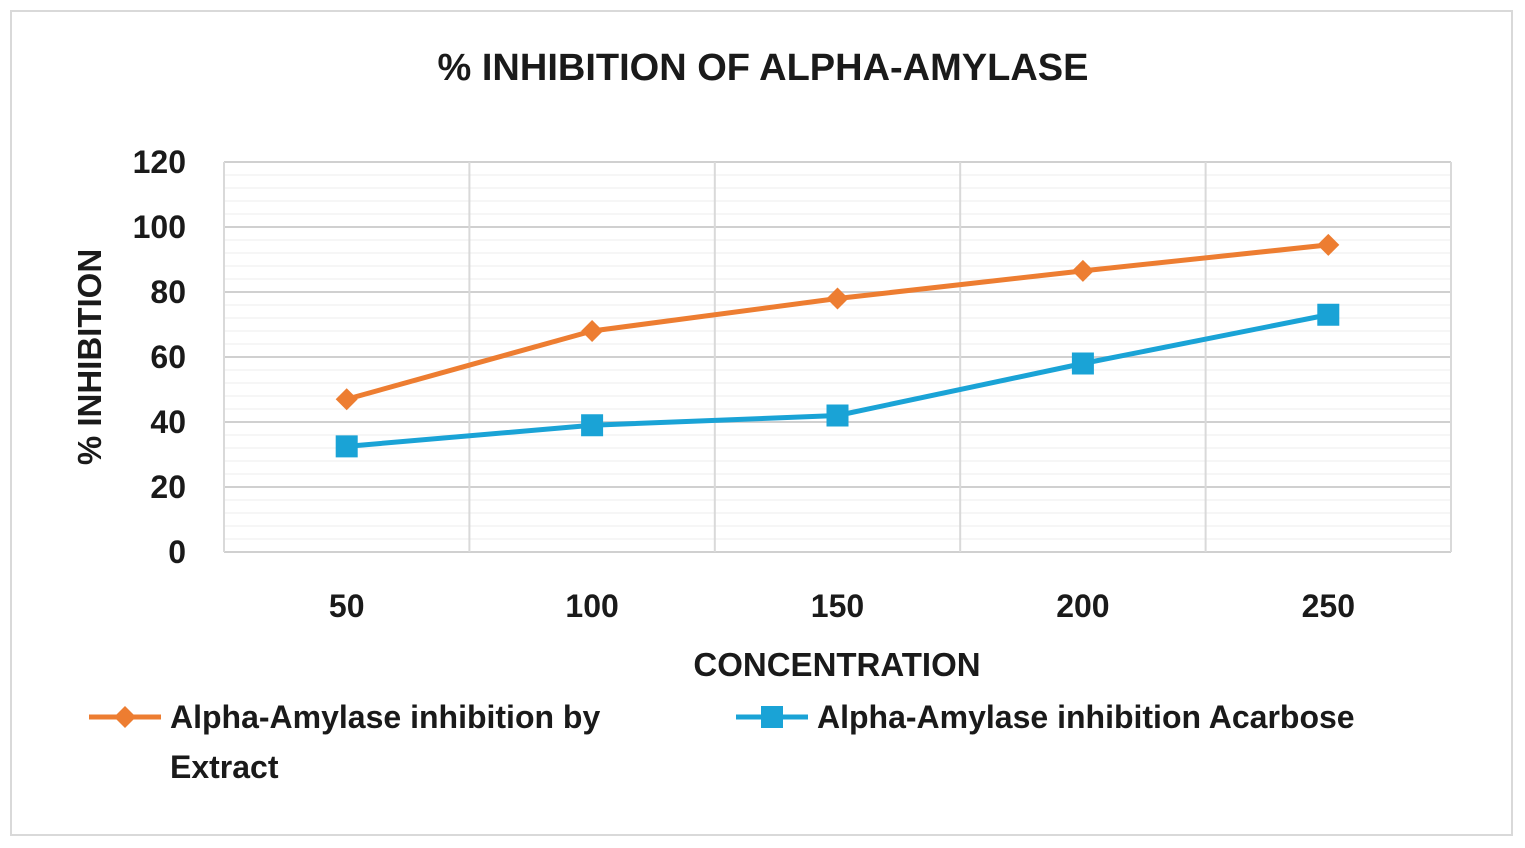 The width and height of the screenshot is (1525, 848). I want to click on y-axis-label: % INHIBITION, so click(89, 357).